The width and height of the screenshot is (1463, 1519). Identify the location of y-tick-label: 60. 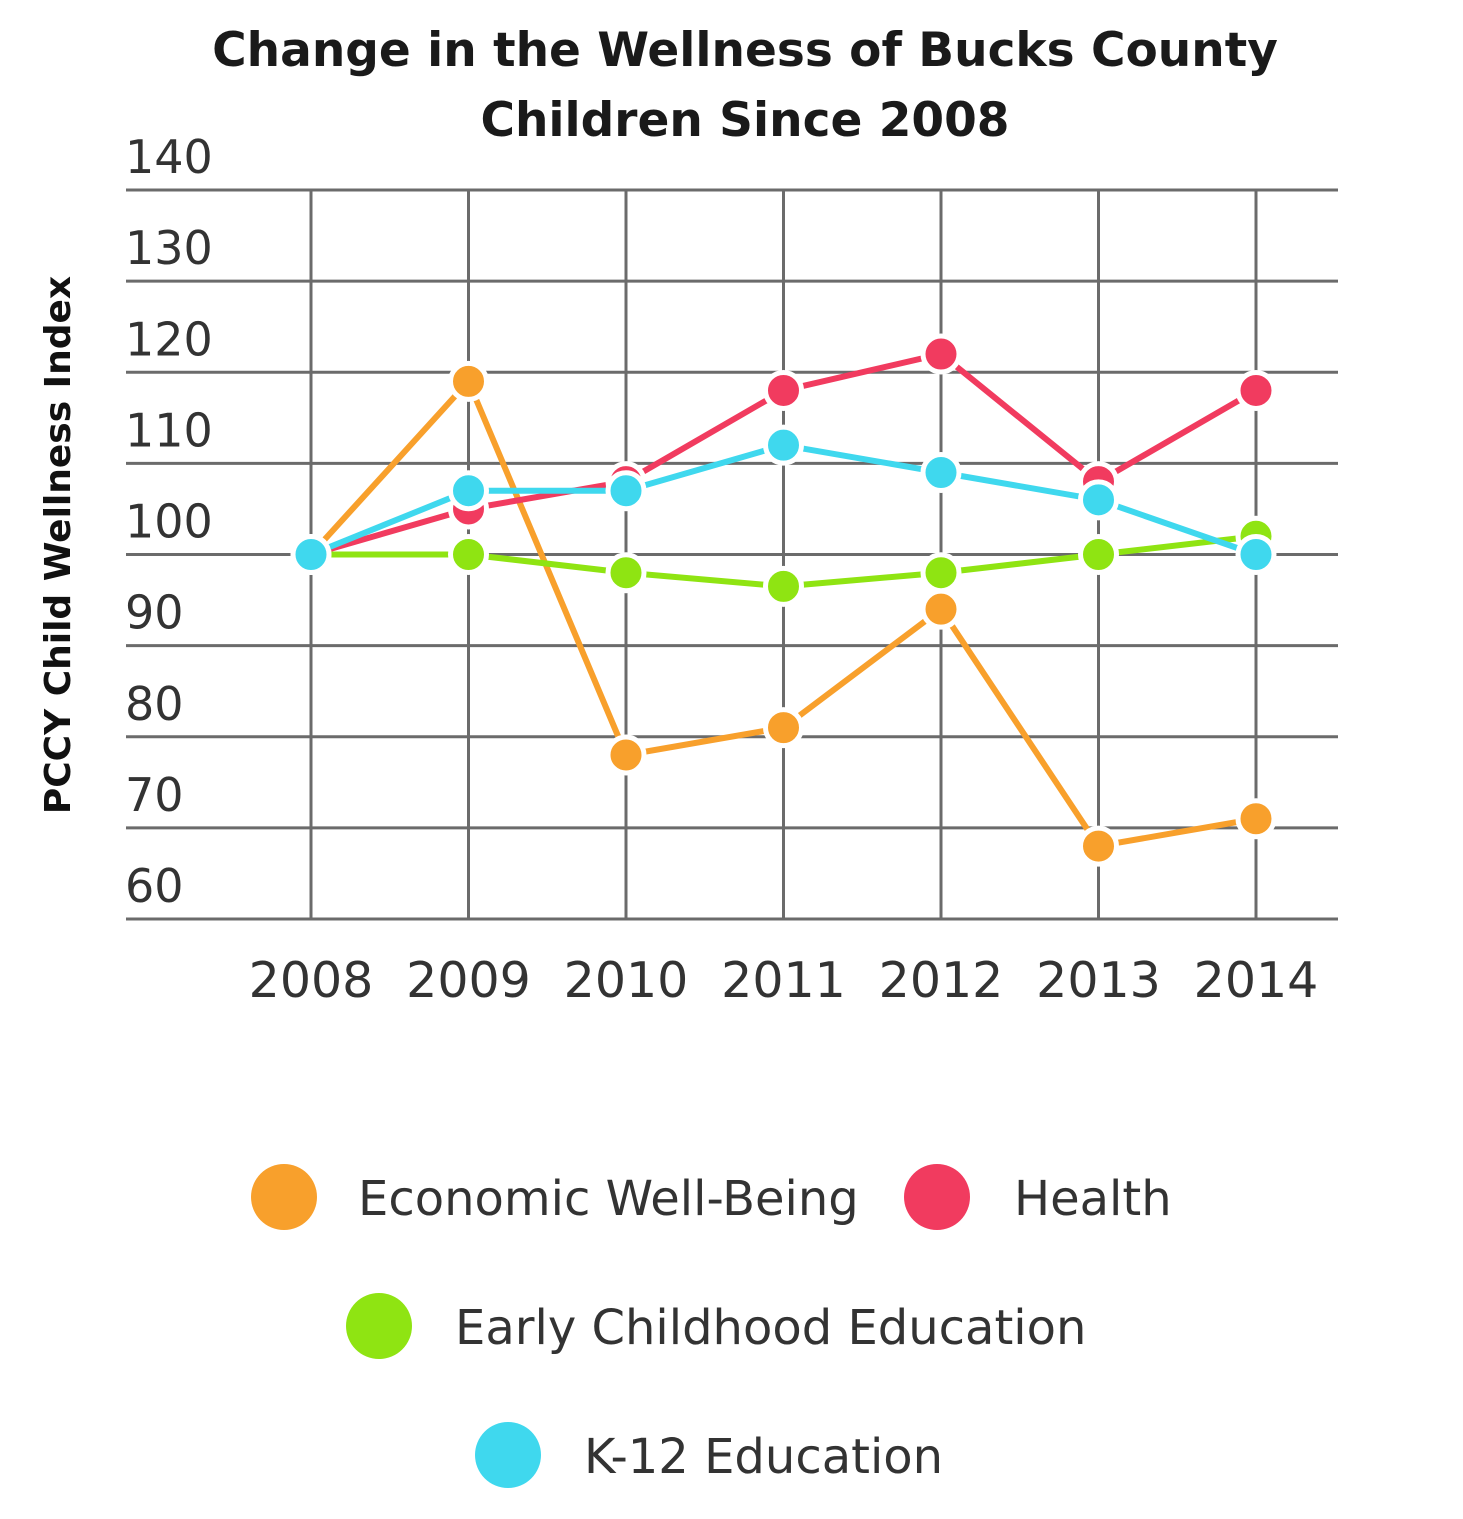
(154, 886).